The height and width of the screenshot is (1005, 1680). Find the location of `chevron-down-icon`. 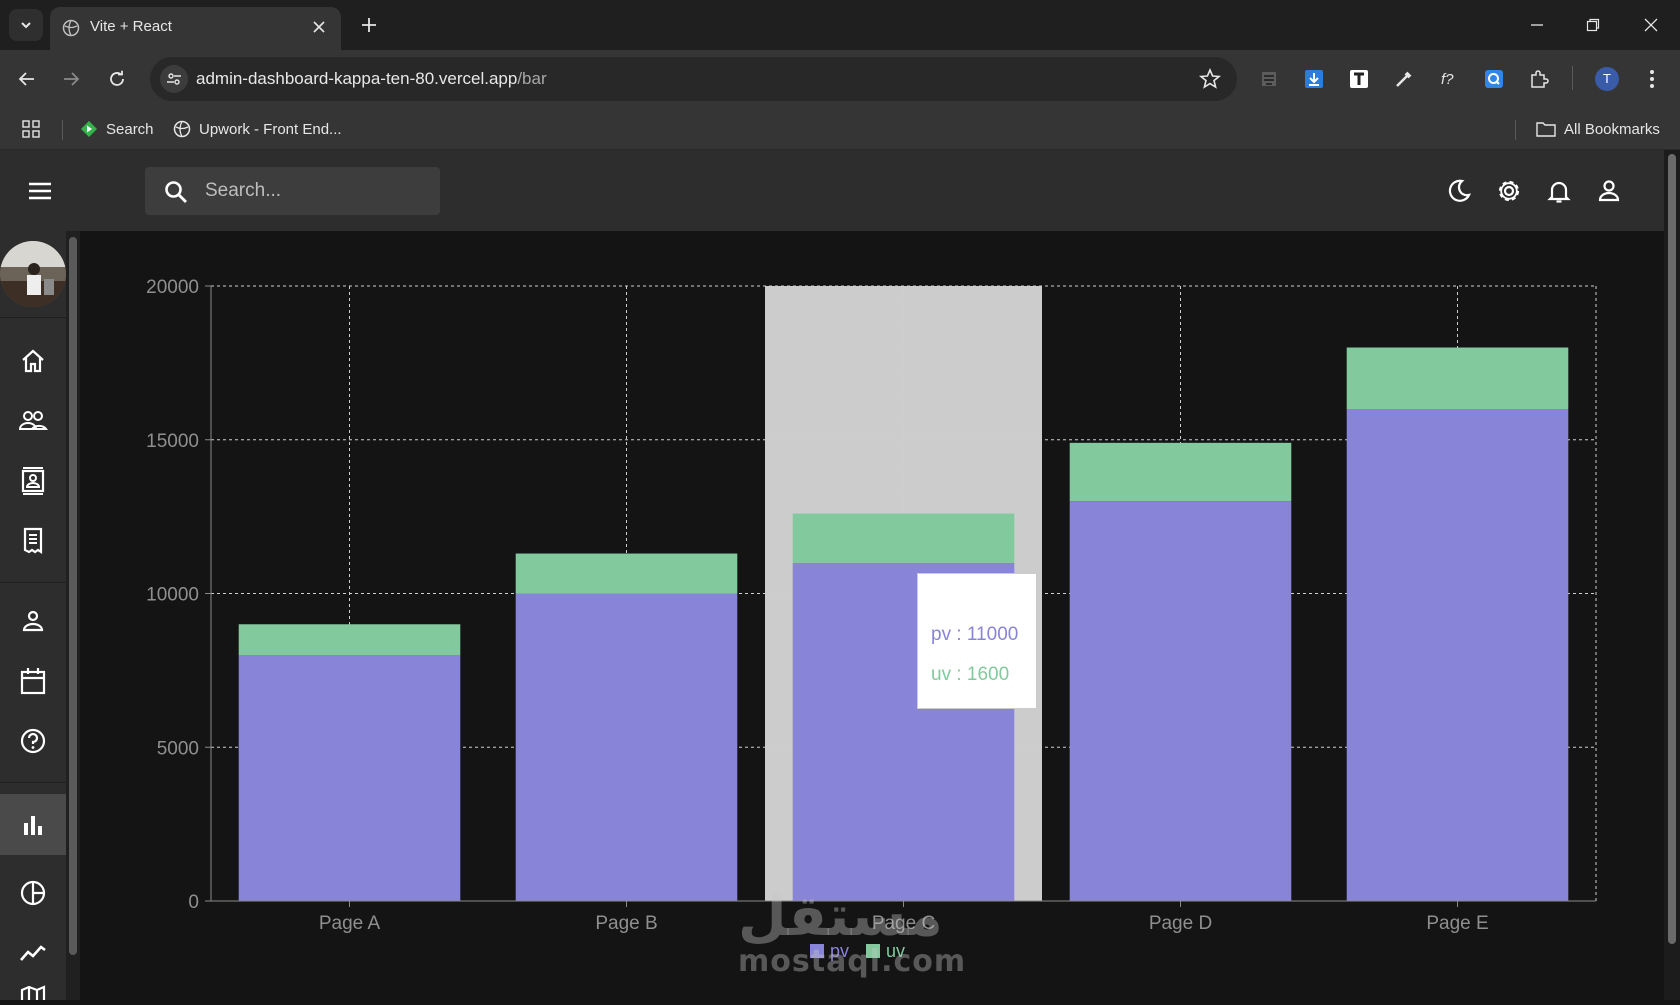

chevron-down-icon is located at coordinates (26, 25).